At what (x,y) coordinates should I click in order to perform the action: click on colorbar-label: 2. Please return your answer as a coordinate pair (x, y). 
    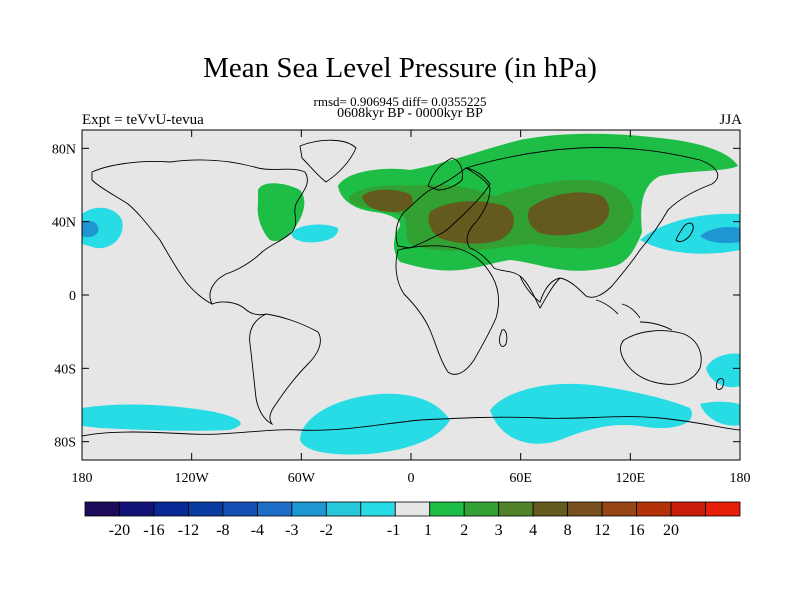
    Looking at the image, I should click on (464, 530).